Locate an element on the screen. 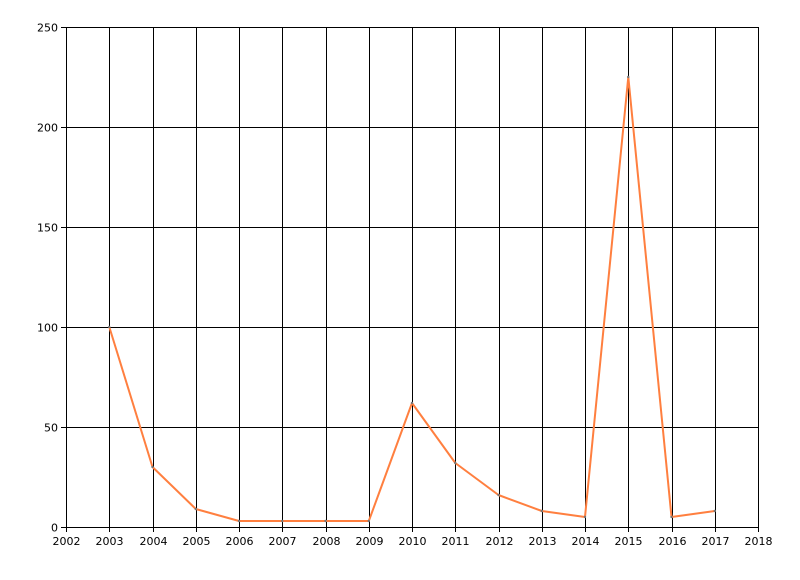  x-tick-label: 2007 is located at coordinates (283, 541).